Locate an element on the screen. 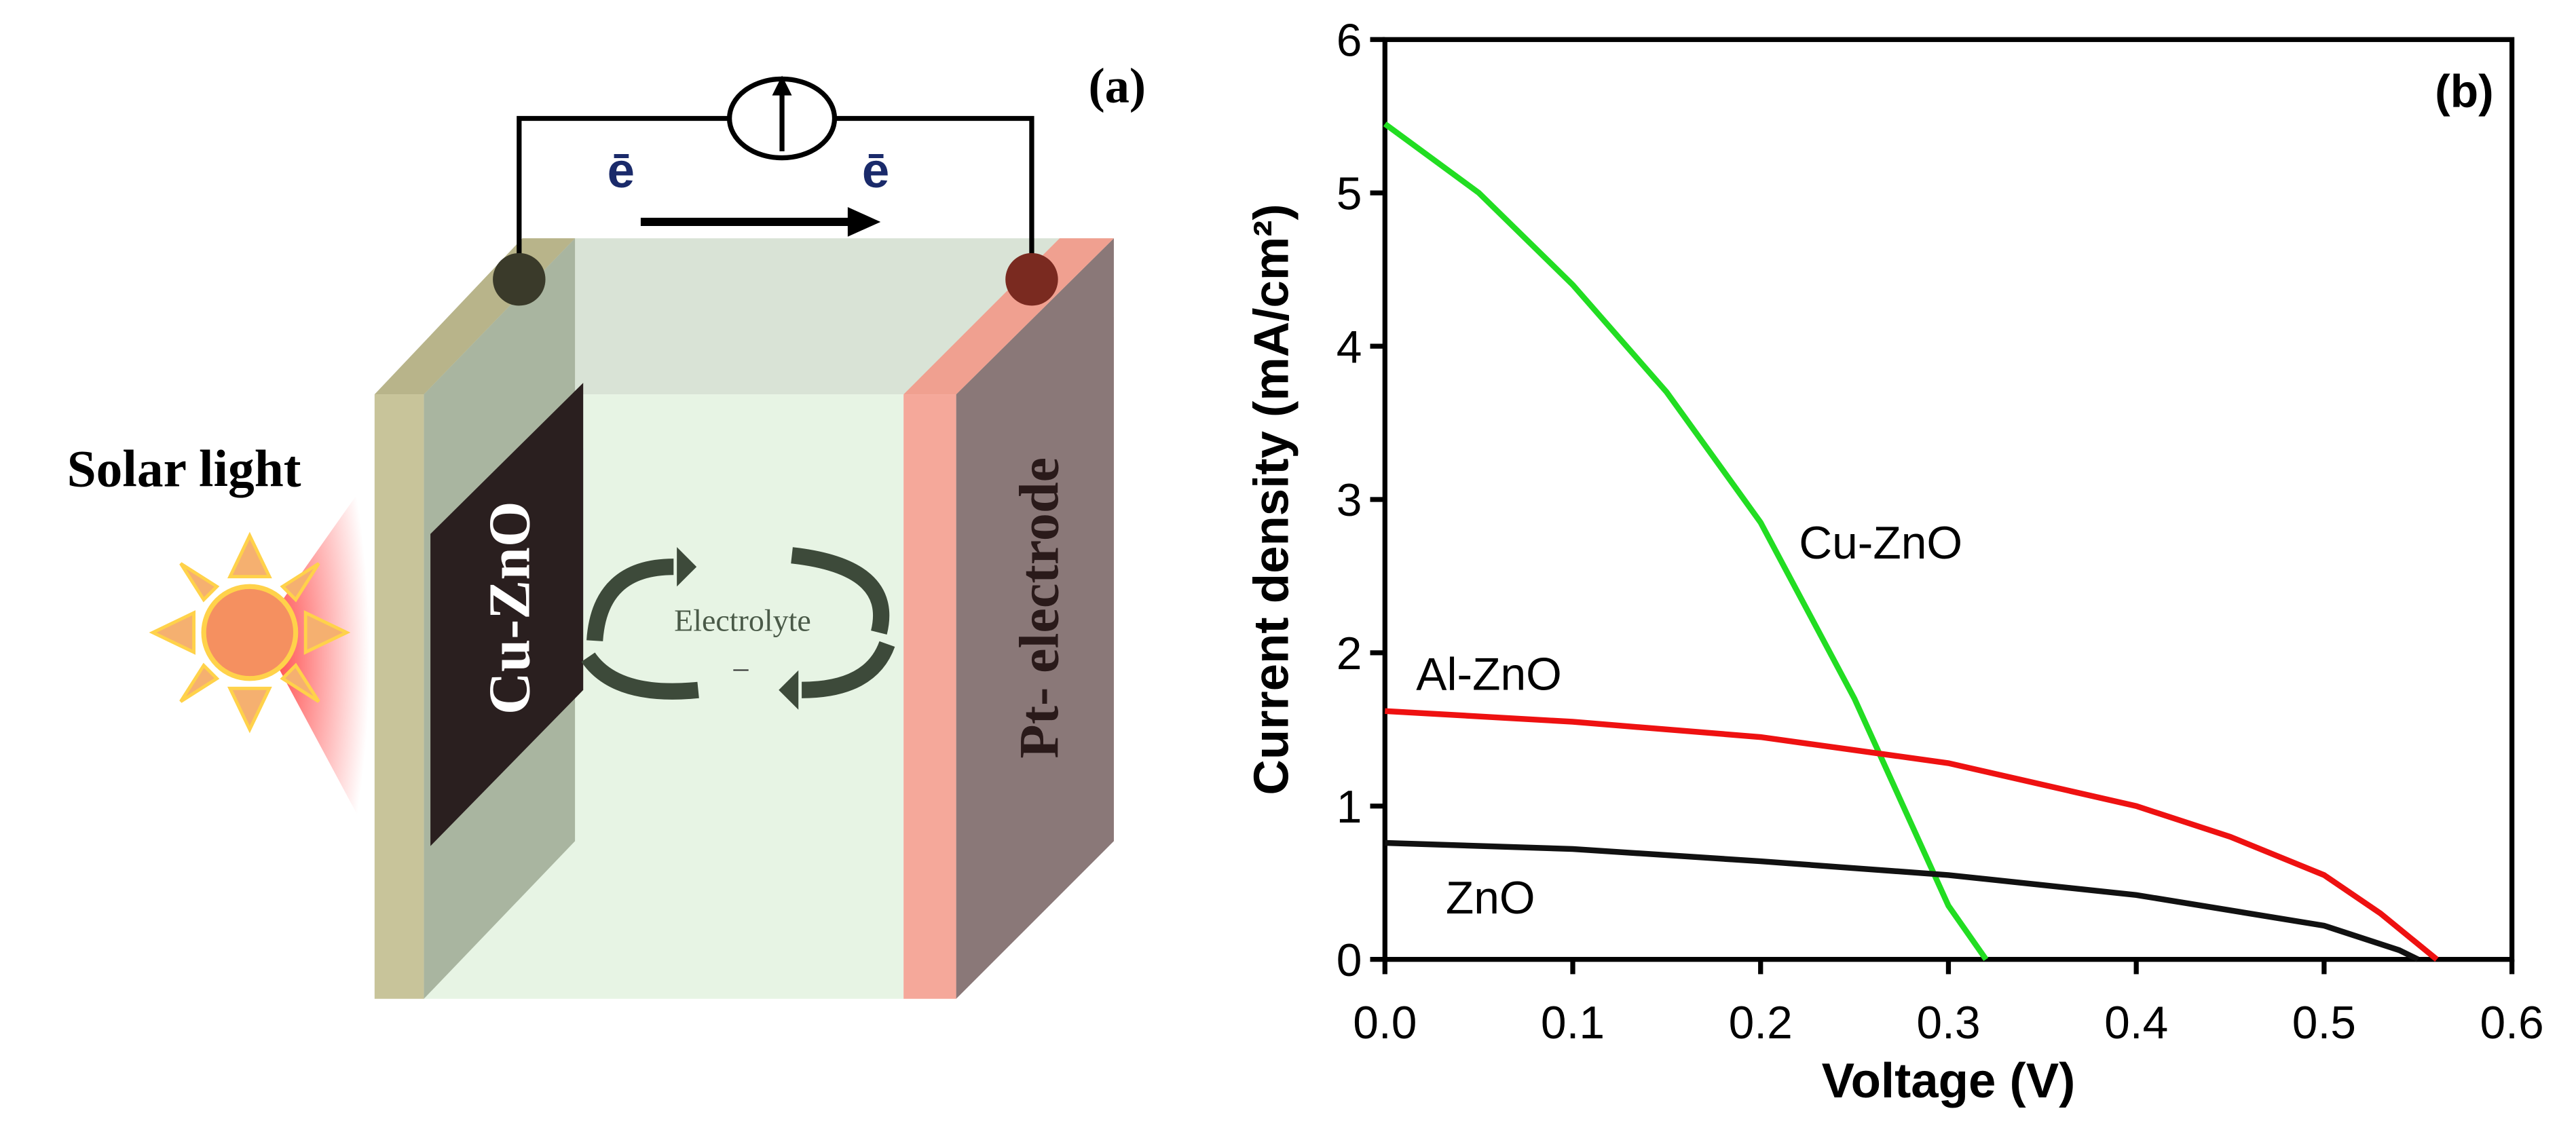 This screenshot has height=1132, width=2576. y-tick-label: 2 is located at coordinates (1350, 653).